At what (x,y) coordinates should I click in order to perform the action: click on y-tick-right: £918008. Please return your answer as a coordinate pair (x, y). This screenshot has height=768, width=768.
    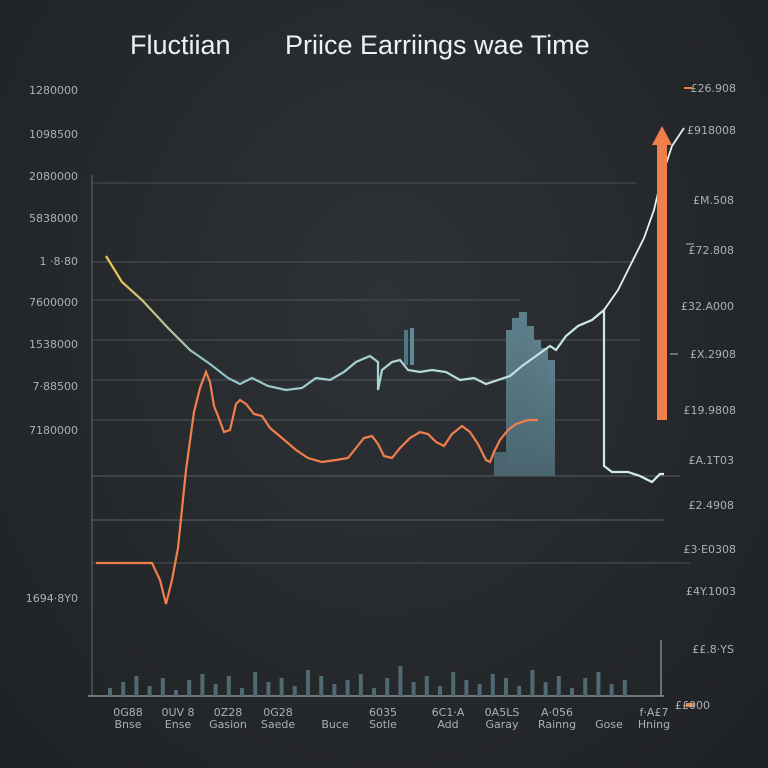
    Looking at the image, I should click on (711, 130).